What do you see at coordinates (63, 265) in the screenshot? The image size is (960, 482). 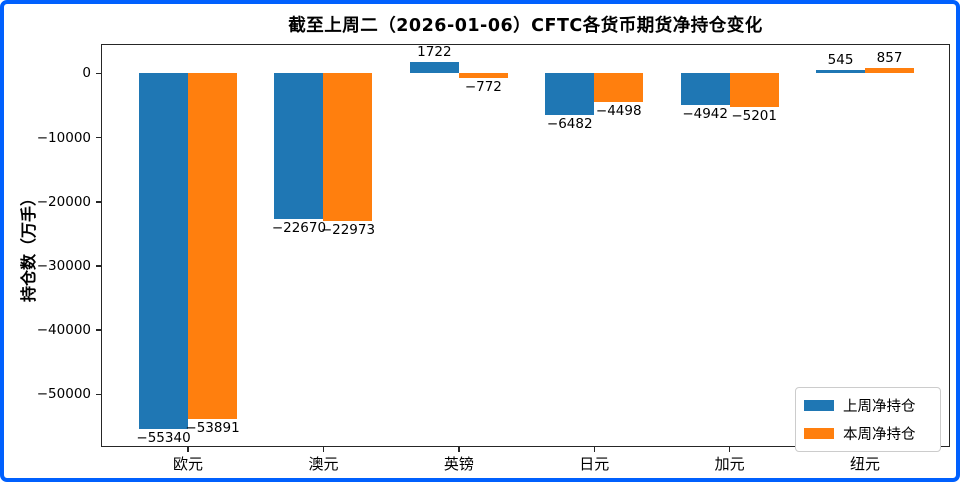 I see `y-tick-label: −30000` at bounding box center [63, 265].